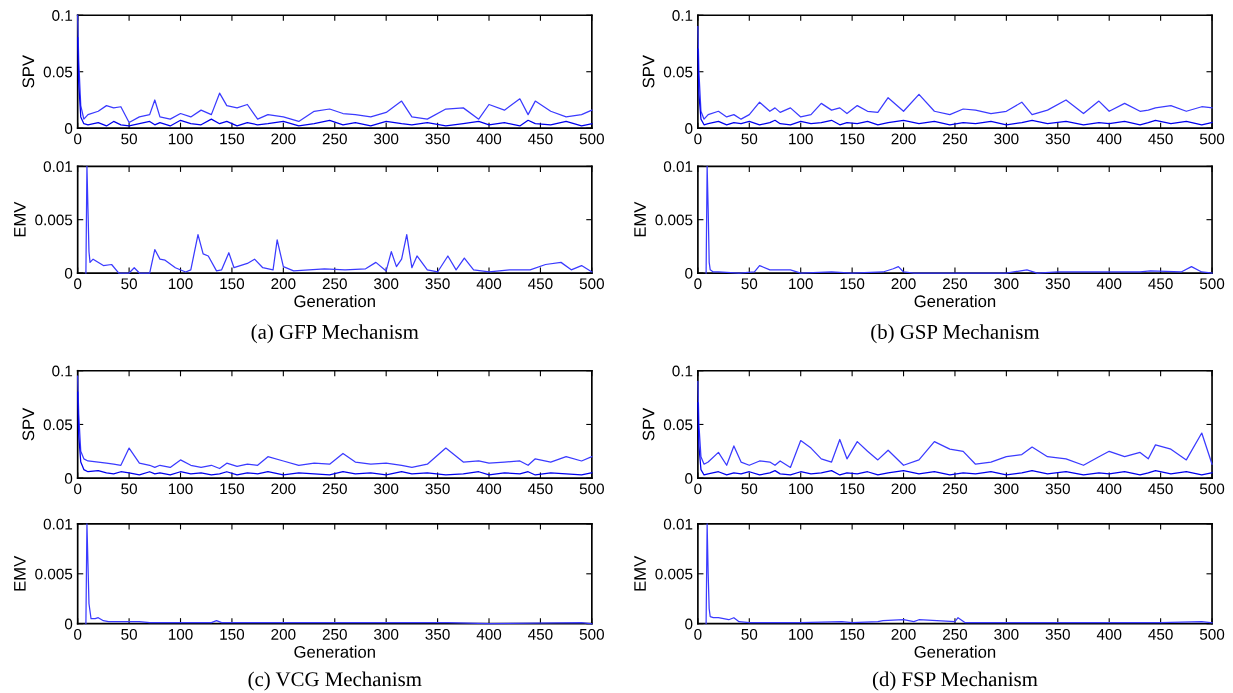  What do you see at coordinates (335, 334) in the screenshot?
I see `text: (a) GFP Mechanism` at bounding box center [335, 334].